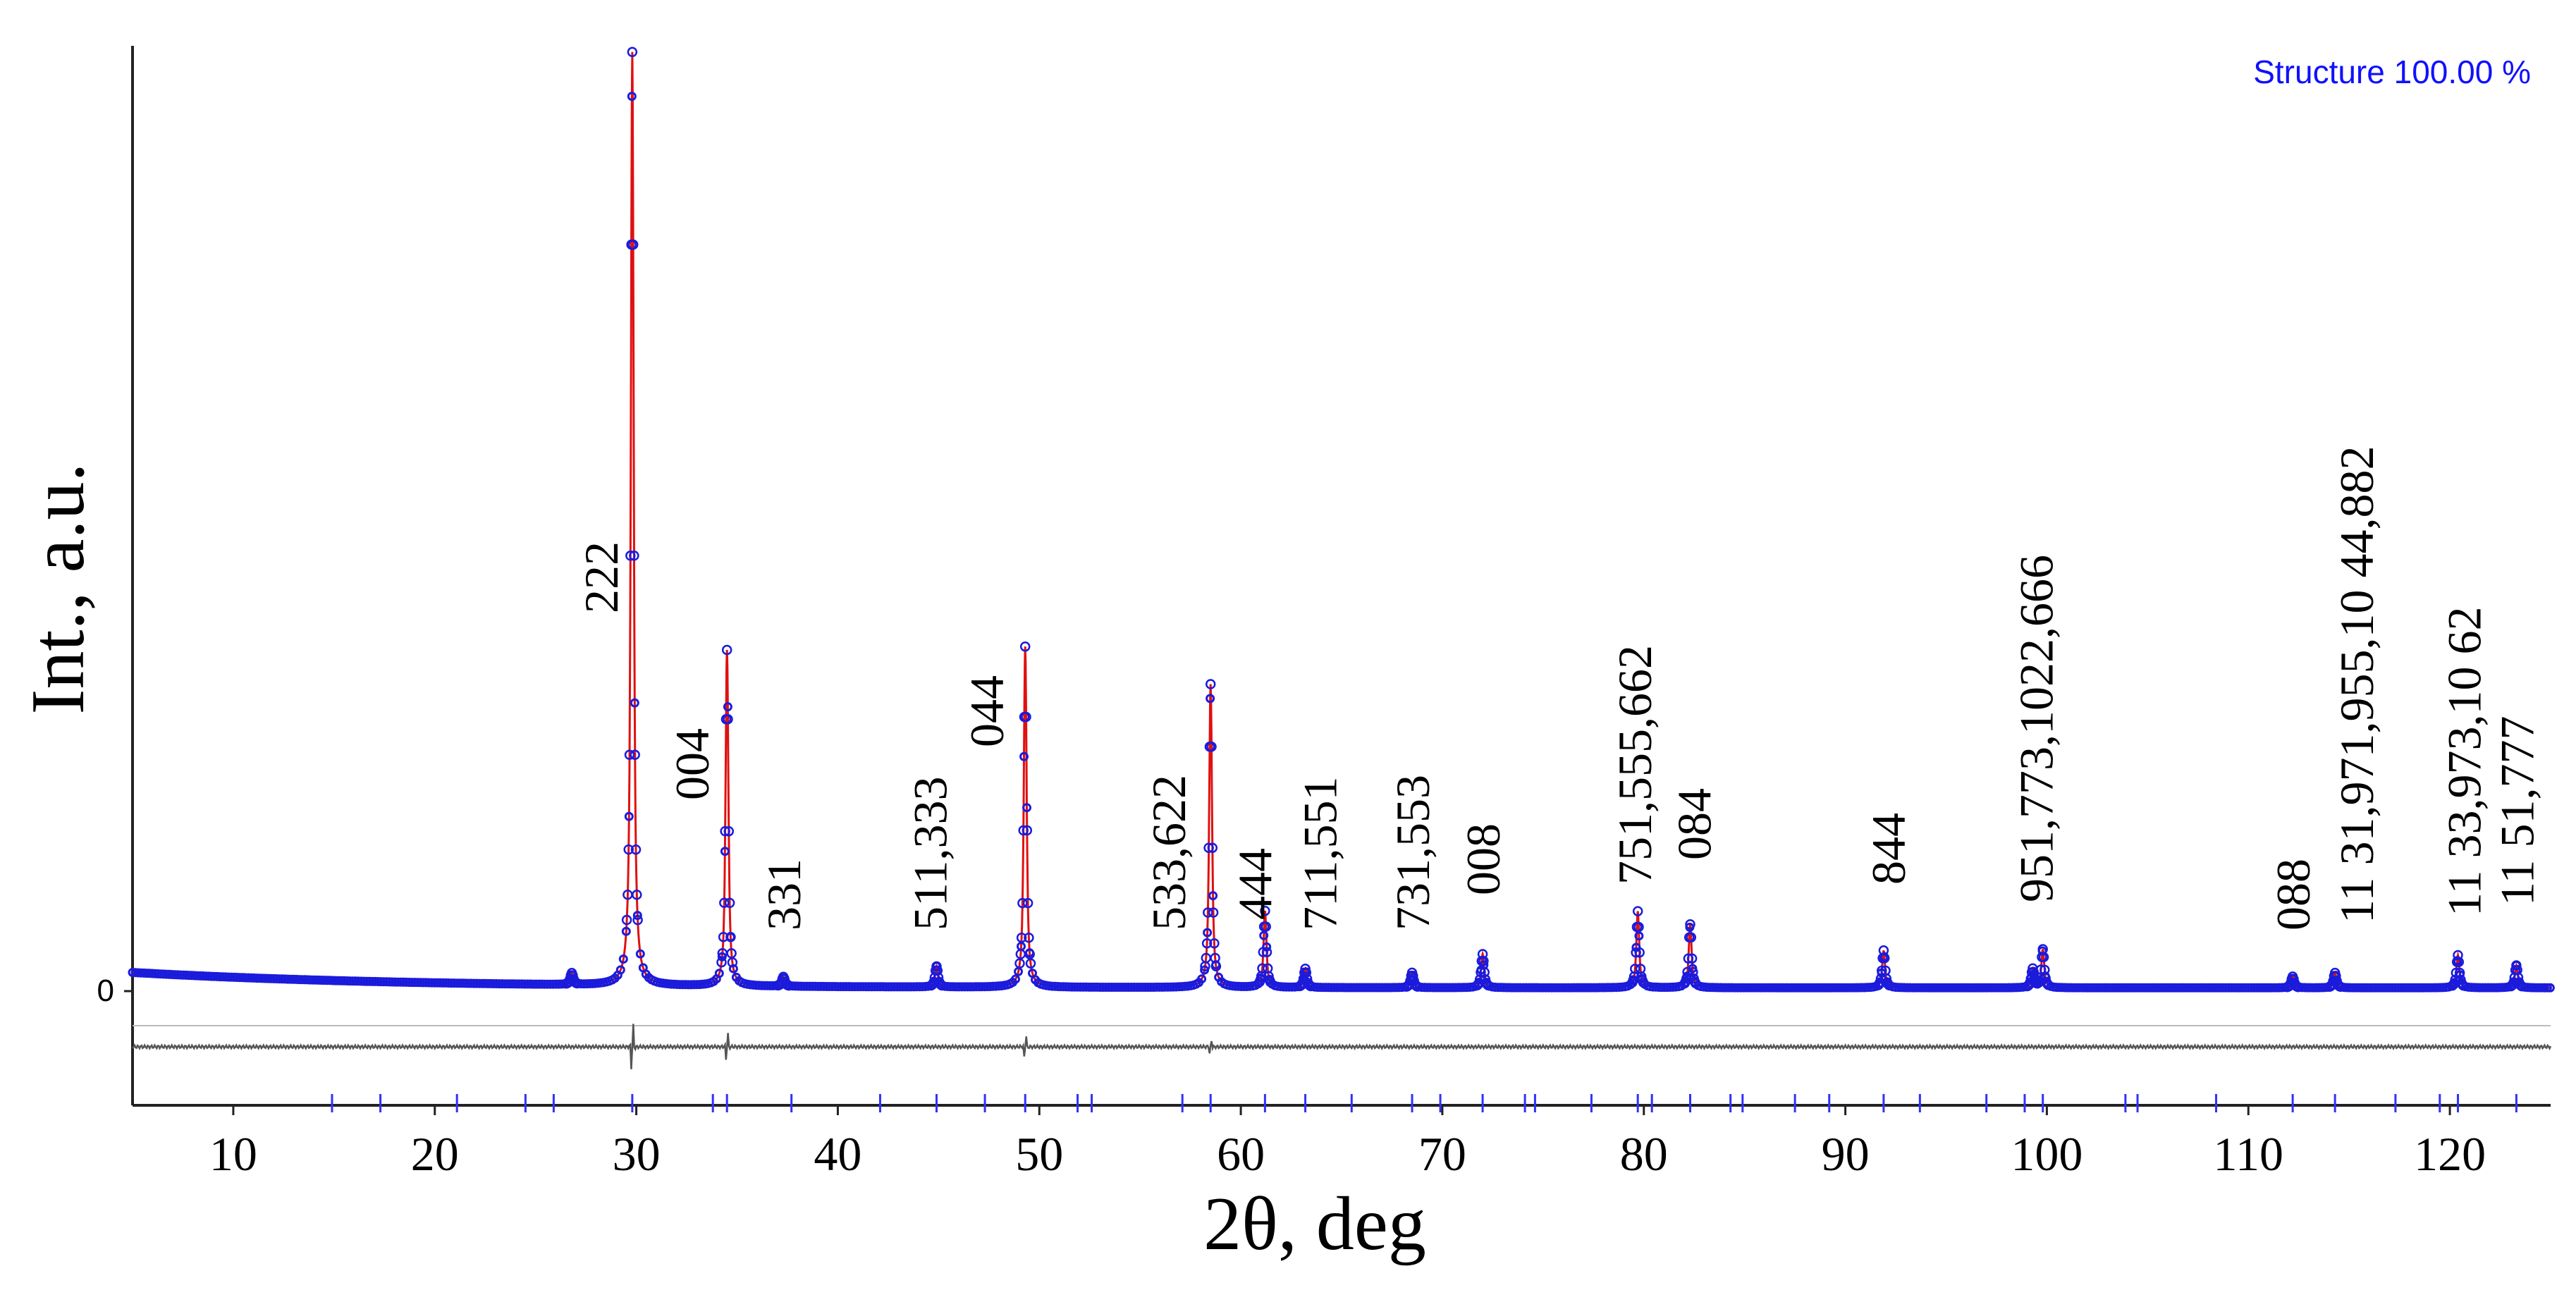 The height and width of the screenshot is (1290, 2576). I want to click on peak-label: 533,622, so click(1169, 852).